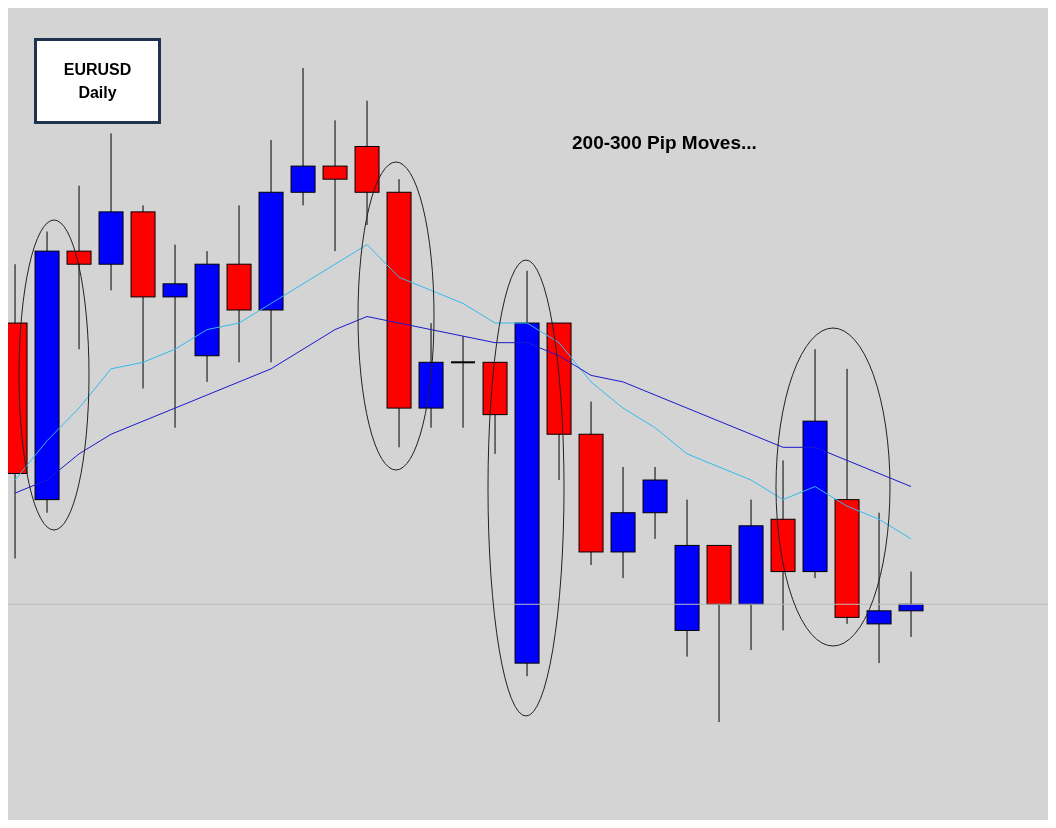  I want to click on title-box: EURUSD Daily, so click(97, 81).